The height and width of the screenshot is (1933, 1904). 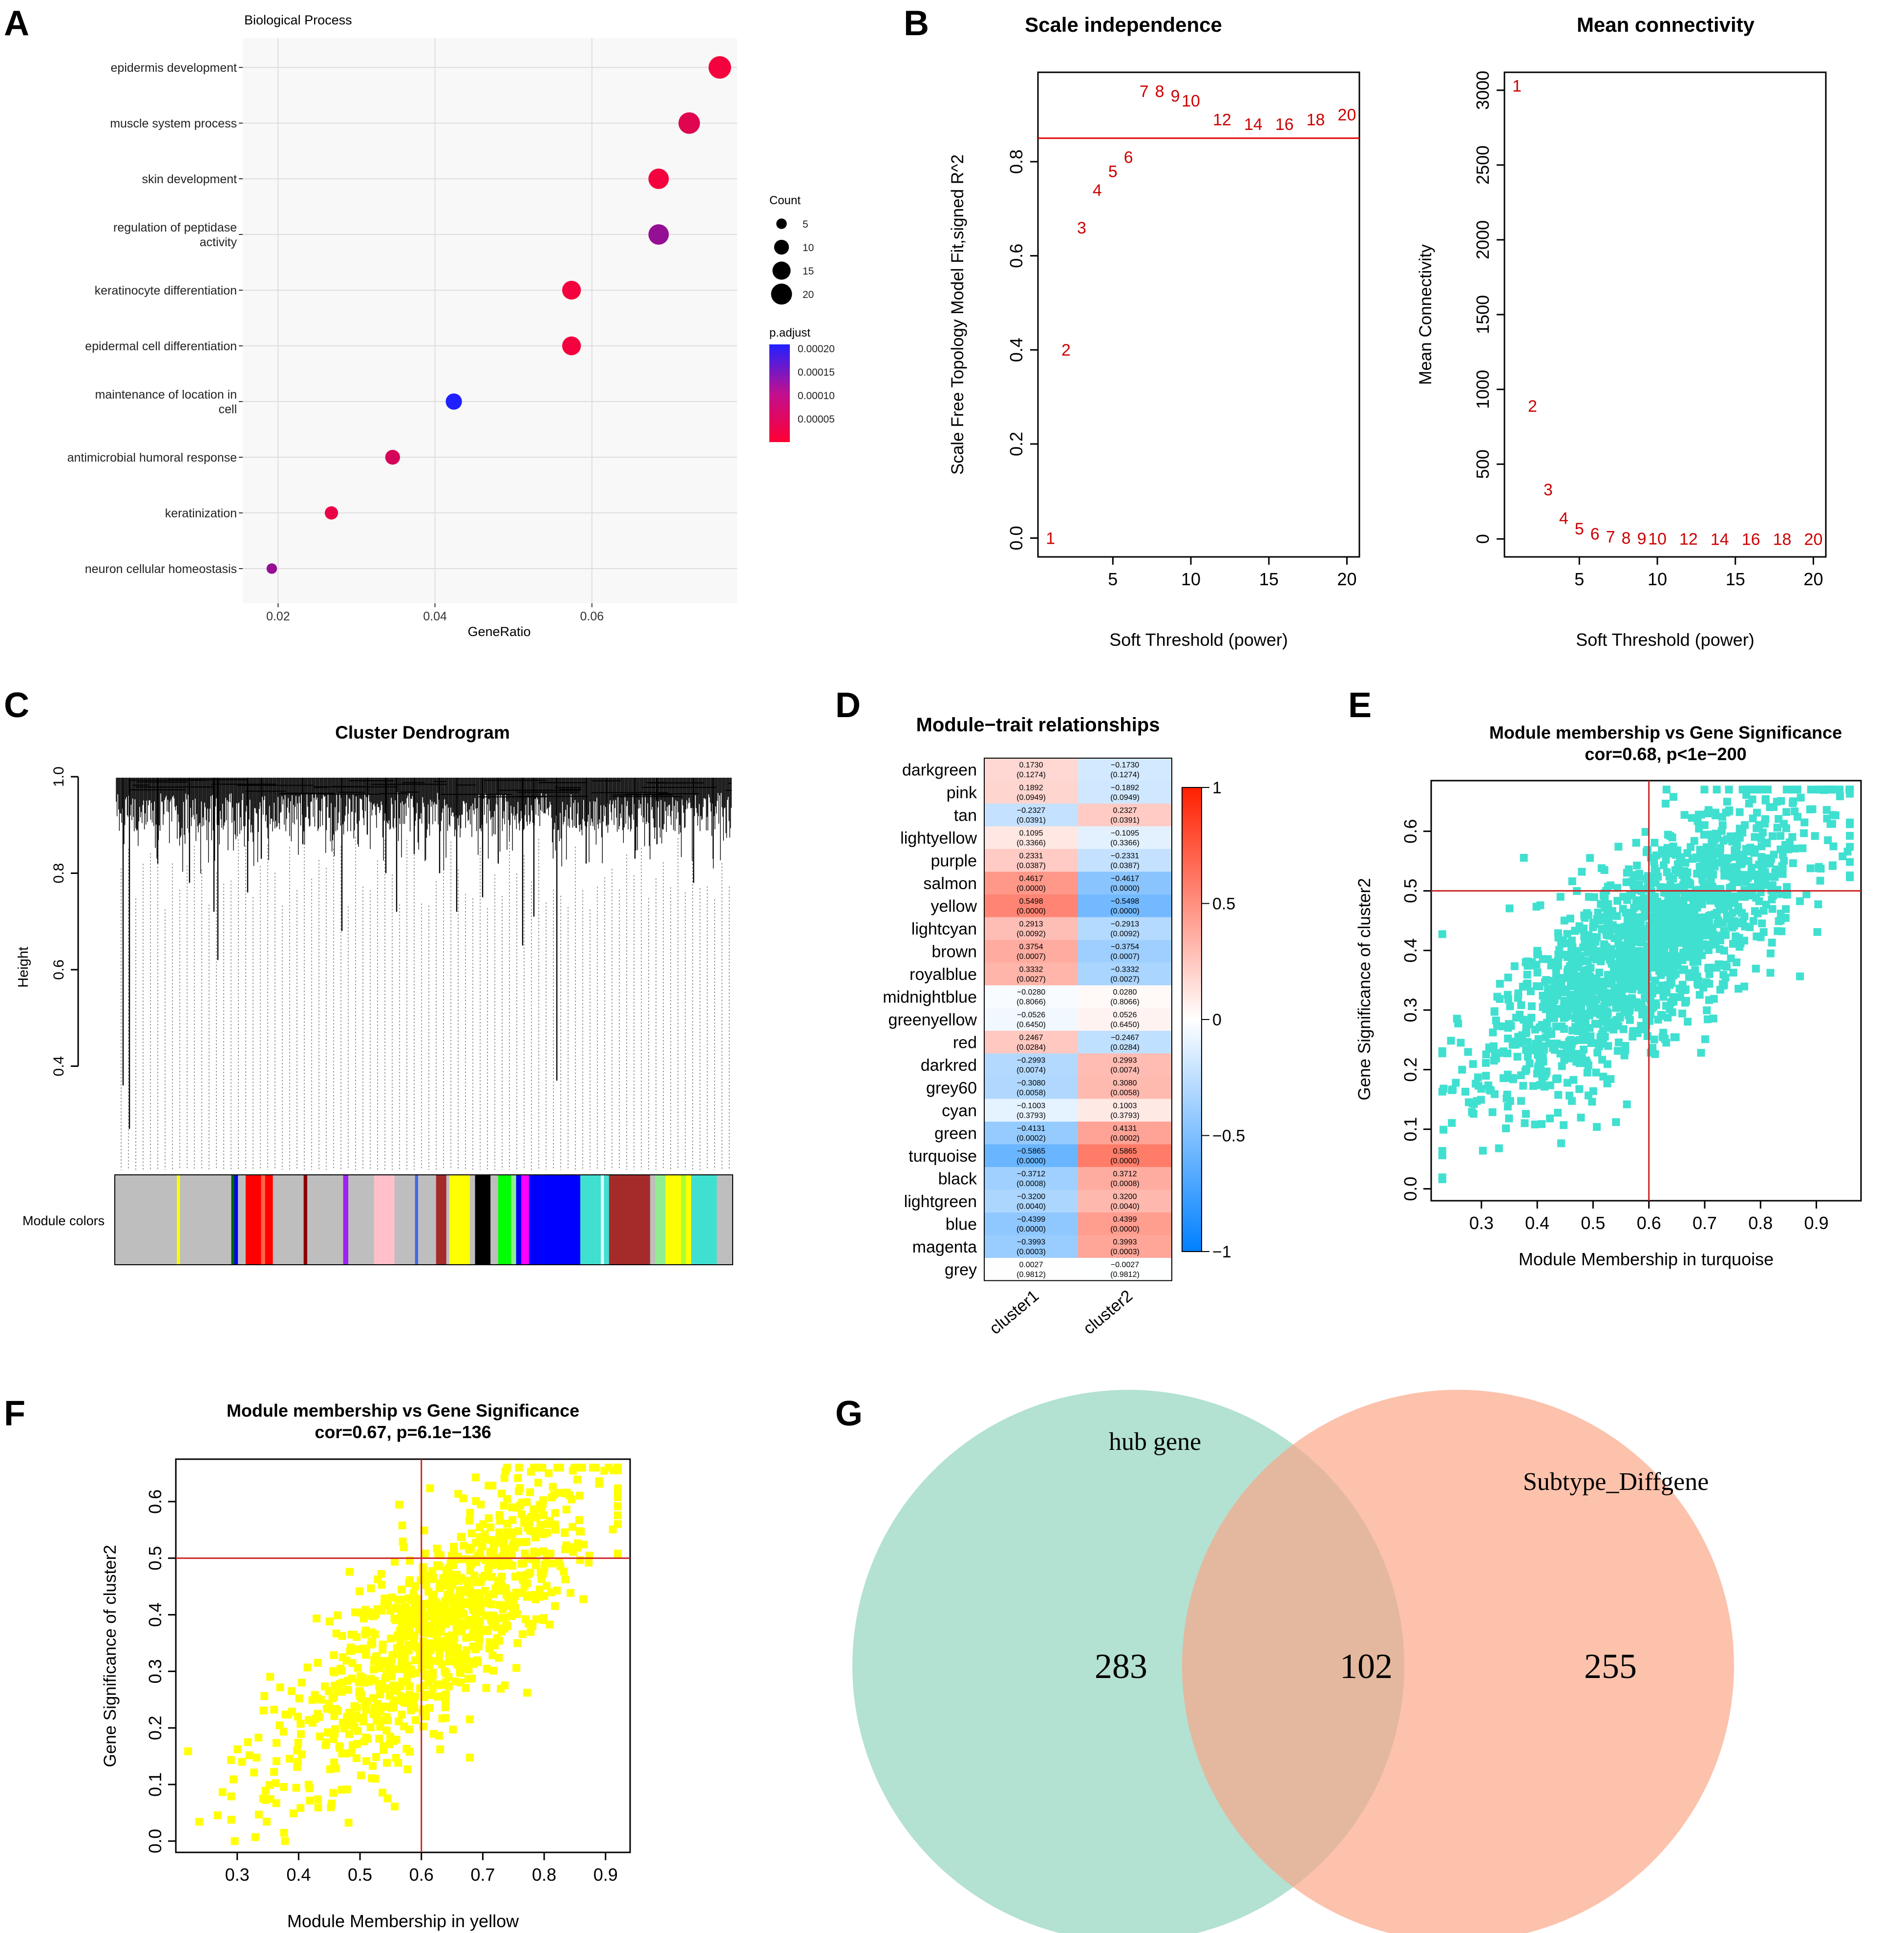 What do you see at coordinates (1125, 957) in the screenshot?
I see `heatmap-cell-p: (0.0007)` at bounding box center [1125, 957].